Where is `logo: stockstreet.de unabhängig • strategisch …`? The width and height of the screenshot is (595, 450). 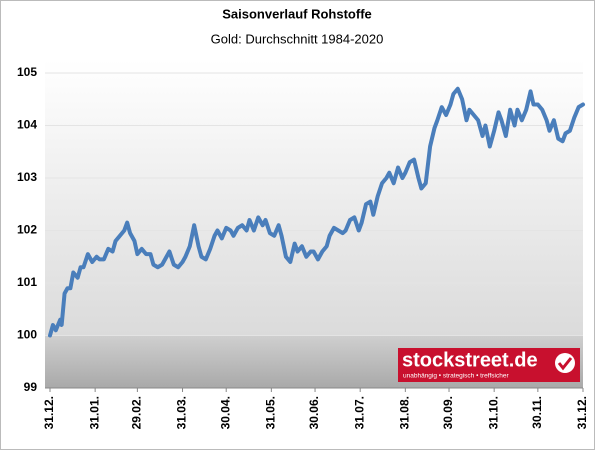 logo: stockstreet.de unabhängig • strategisch … is located at coordinates (489, 365).